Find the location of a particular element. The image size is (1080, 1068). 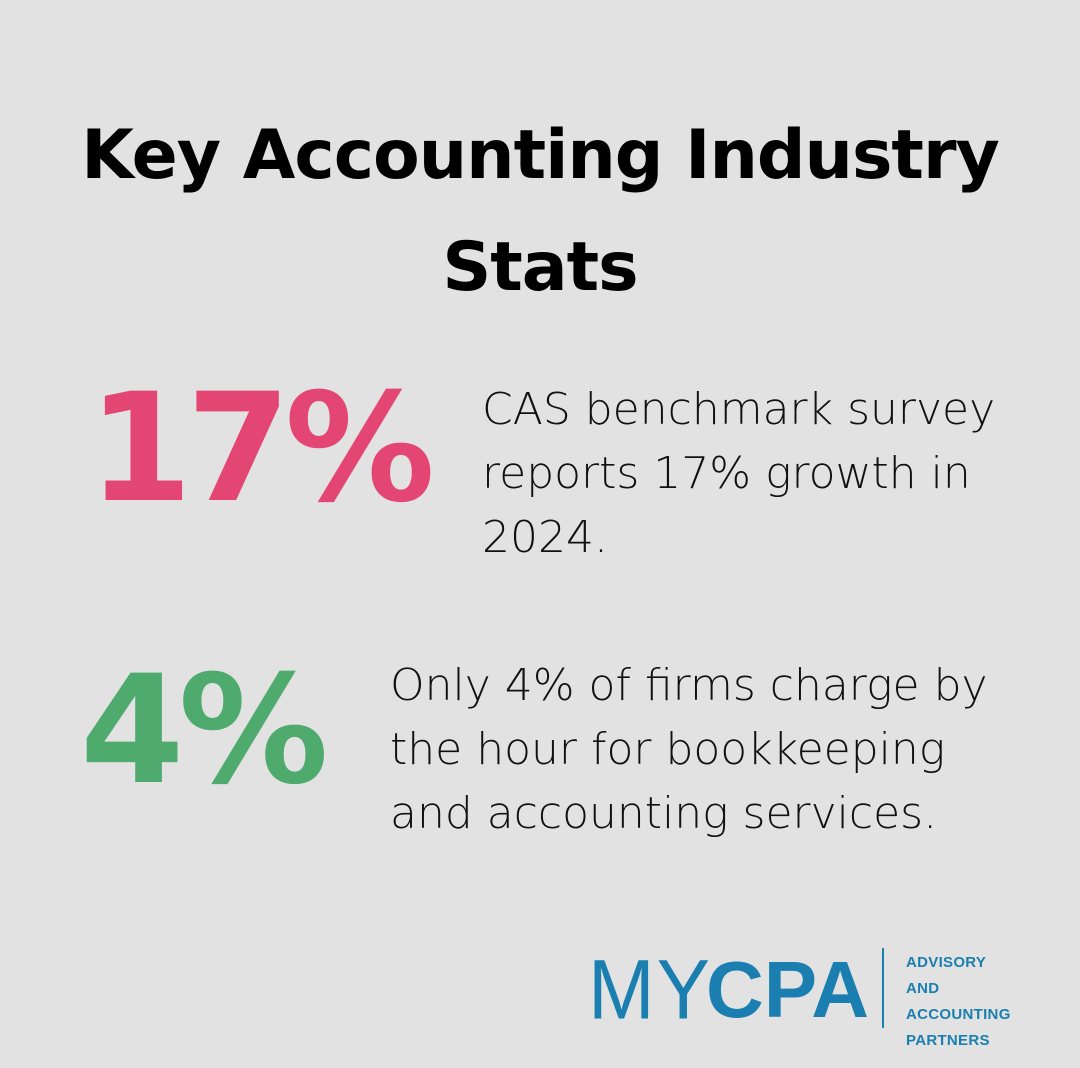

stat-line: Only 4% of firms charge by is located at coordinates (689, 685).